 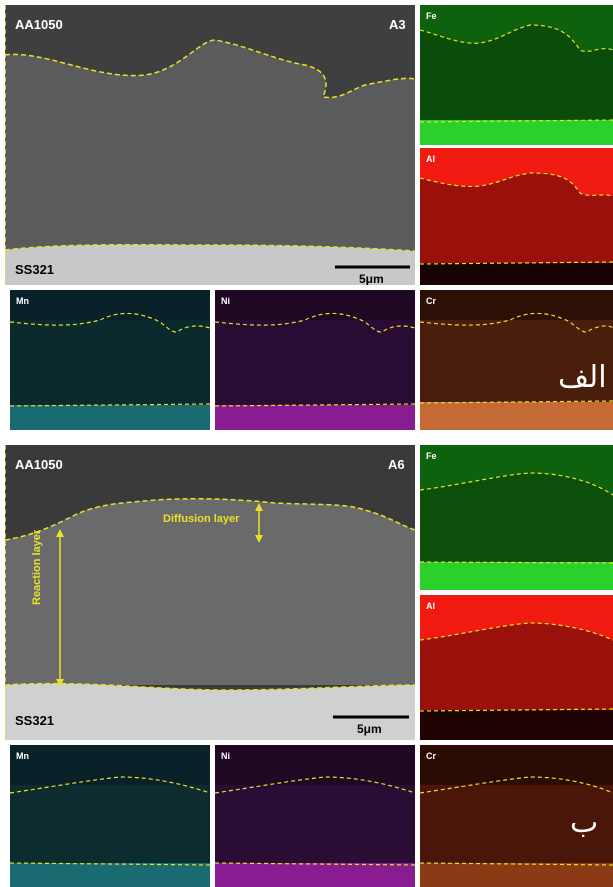 I want to click on fe-map-a: Fe, so click(x=516, y=75).